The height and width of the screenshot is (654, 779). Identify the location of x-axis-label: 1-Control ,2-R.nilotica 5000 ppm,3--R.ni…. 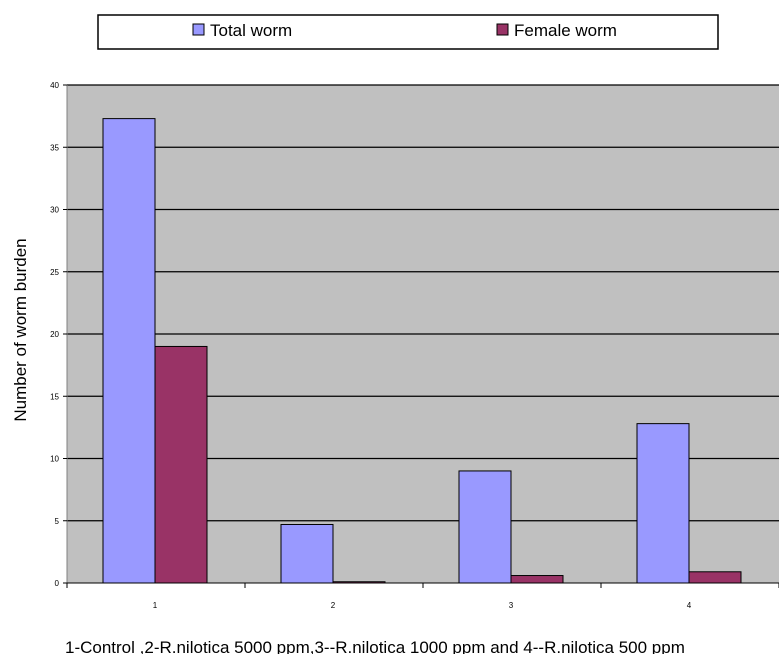
(375, 646).